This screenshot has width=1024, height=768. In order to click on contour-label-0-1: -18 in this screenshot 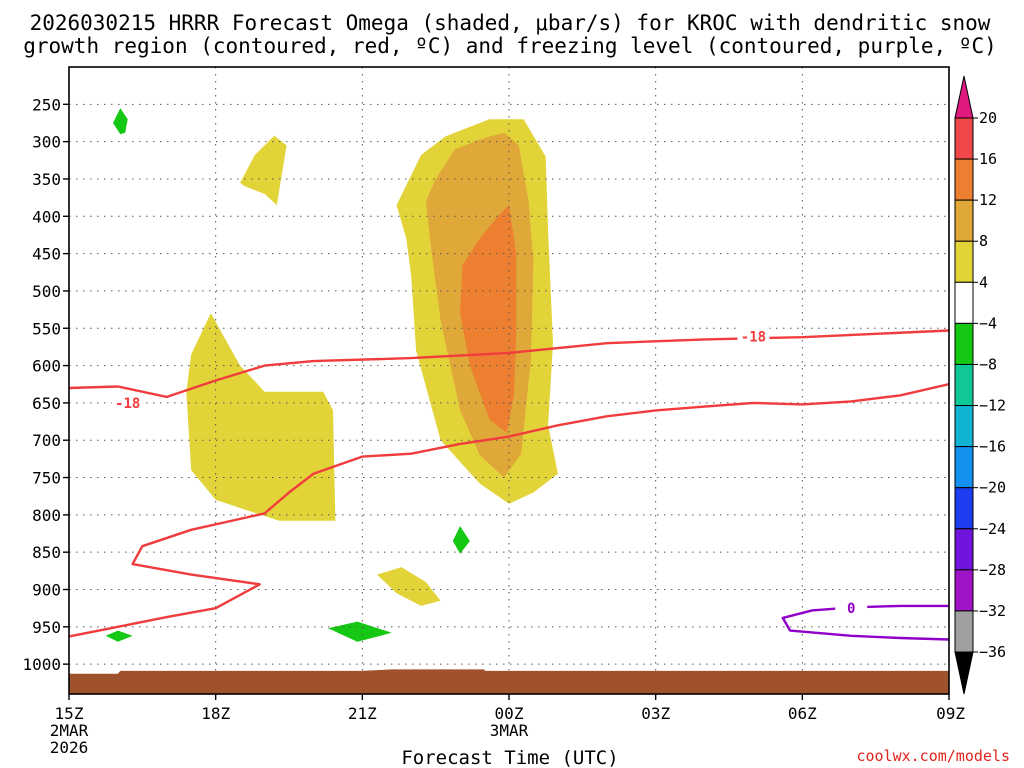, I will do `click(753, 337)`.